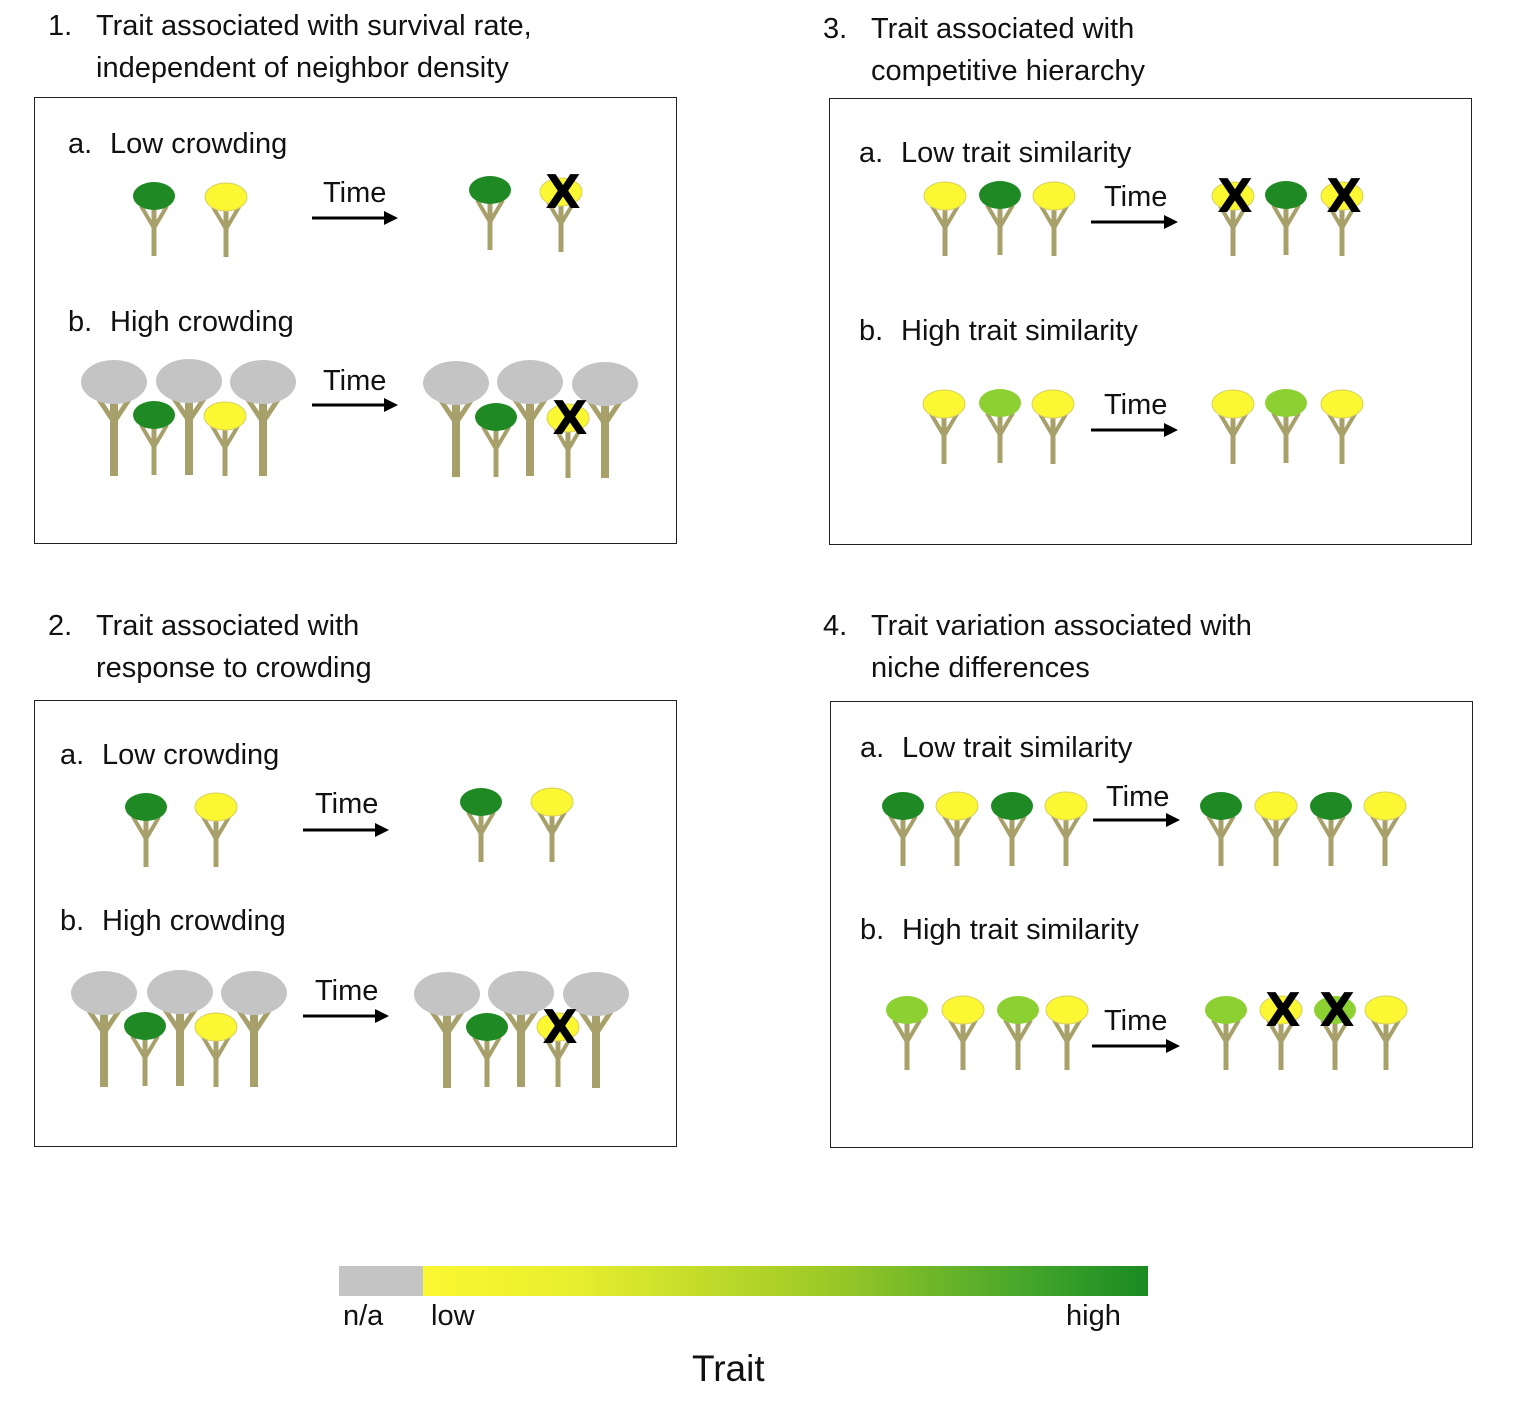 The height and width of the screenshot is (1415, 1539). What do you see at coordinates (216, 1027) in the screenshot?
I see `p2b-before-tree-2-crown` at bounding box center [216, 1027].